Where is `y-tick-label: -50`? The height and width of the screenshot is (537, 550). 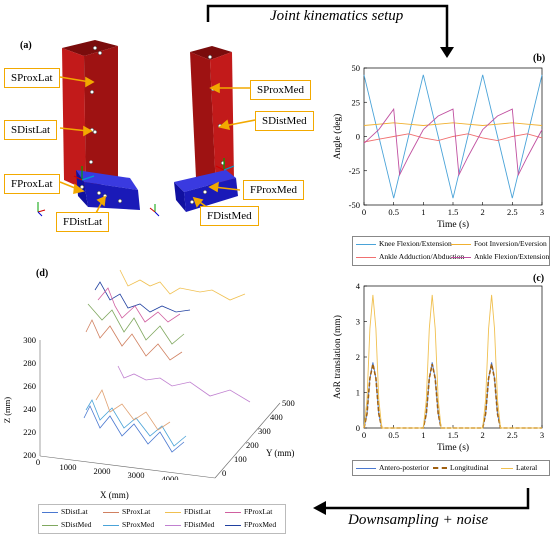 y-tick-label: -50 is located at coordinates (354, 205).